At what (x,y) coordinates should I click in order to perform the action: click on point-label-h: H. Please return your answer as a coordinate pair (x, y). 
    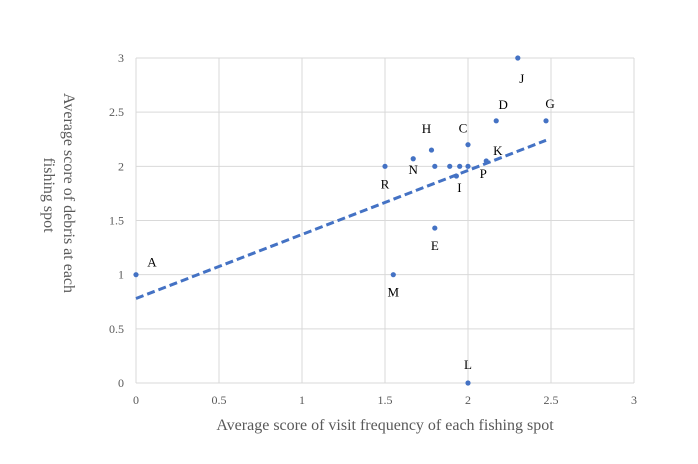
    Looking at the image, I should click on (426, 128).